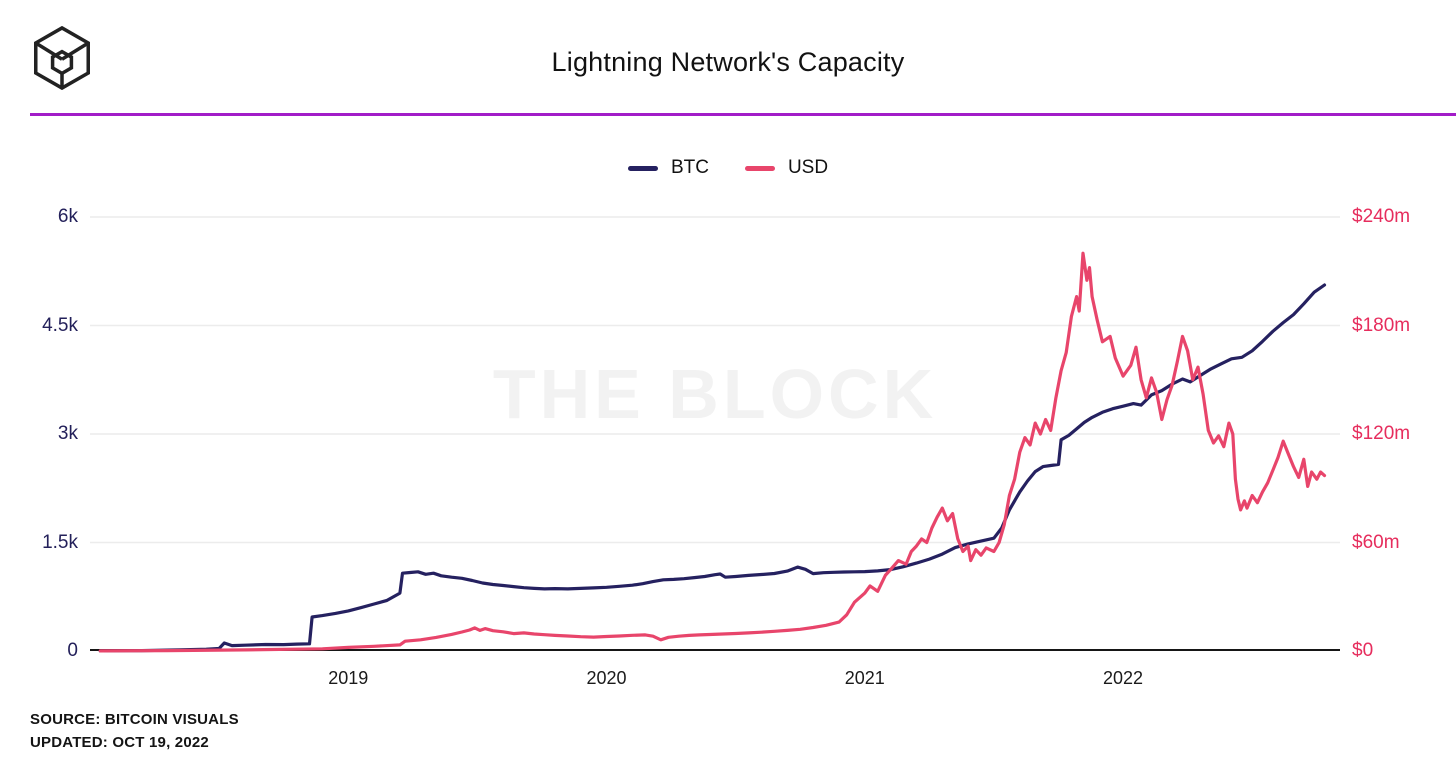 The height and width of the screenshot is (764, 1456). Describe the element at coordinates (728, 62) in the screenshot. I see `page-title: Lightning Network's Capacity` at that location.